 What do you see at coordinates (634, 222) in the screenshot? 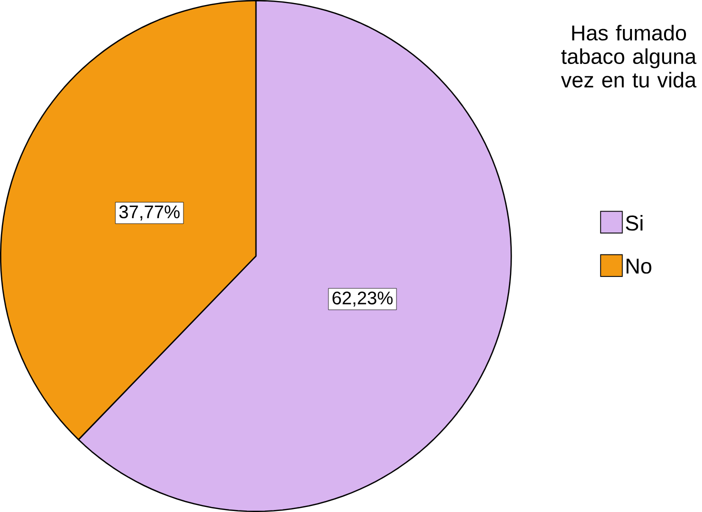
I see `legend-label: Si` at bounding box center [634, 222].